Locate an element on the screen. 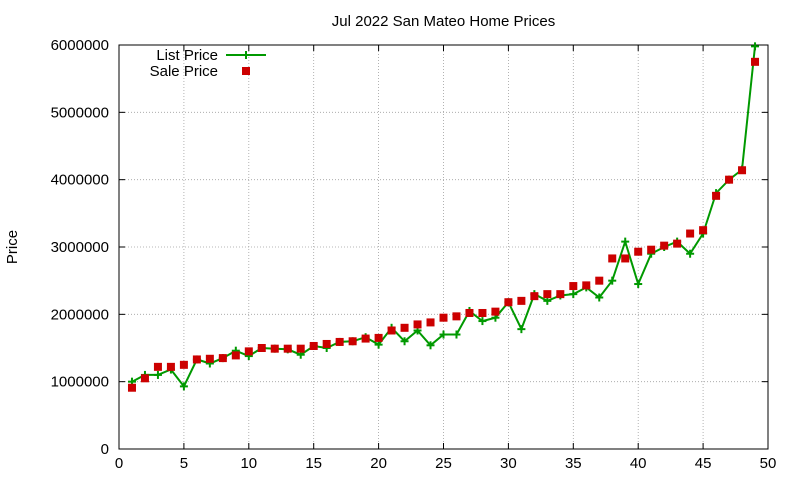 The image size is (800, 480). y-tick-label: 2000000 is located at coordinates (80, 314).